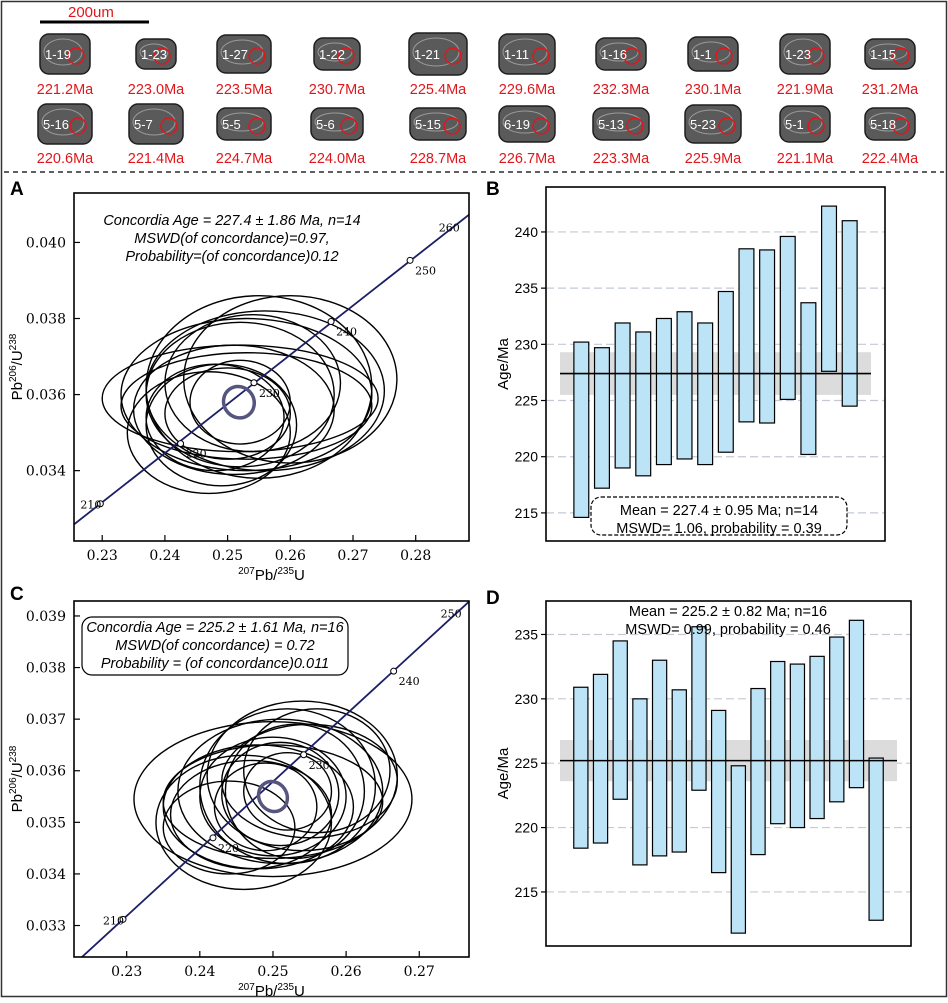  Describe the element at coordinates (17, 803) in the screenshot. I see `y-axis-label-part: Pb` at that location.